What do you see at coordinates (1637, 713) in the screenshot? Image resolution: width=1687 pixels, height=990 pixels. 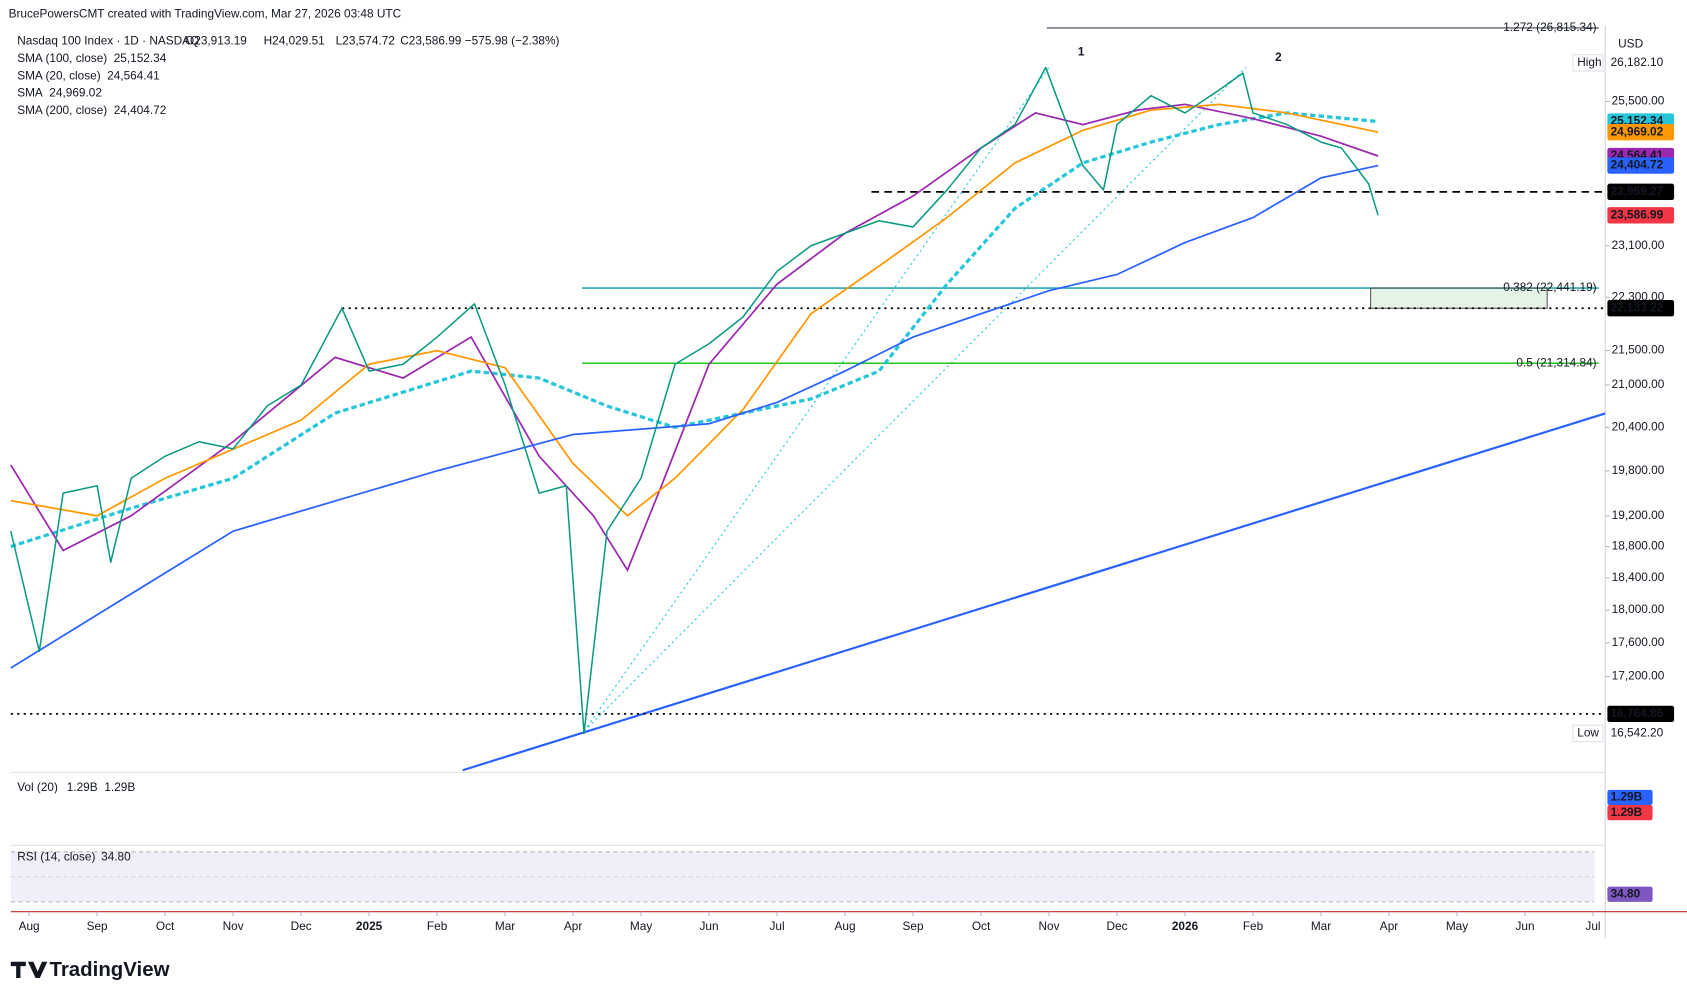 I see `price-badge-label: 16,764.86` at bounding box center [1637, 713].